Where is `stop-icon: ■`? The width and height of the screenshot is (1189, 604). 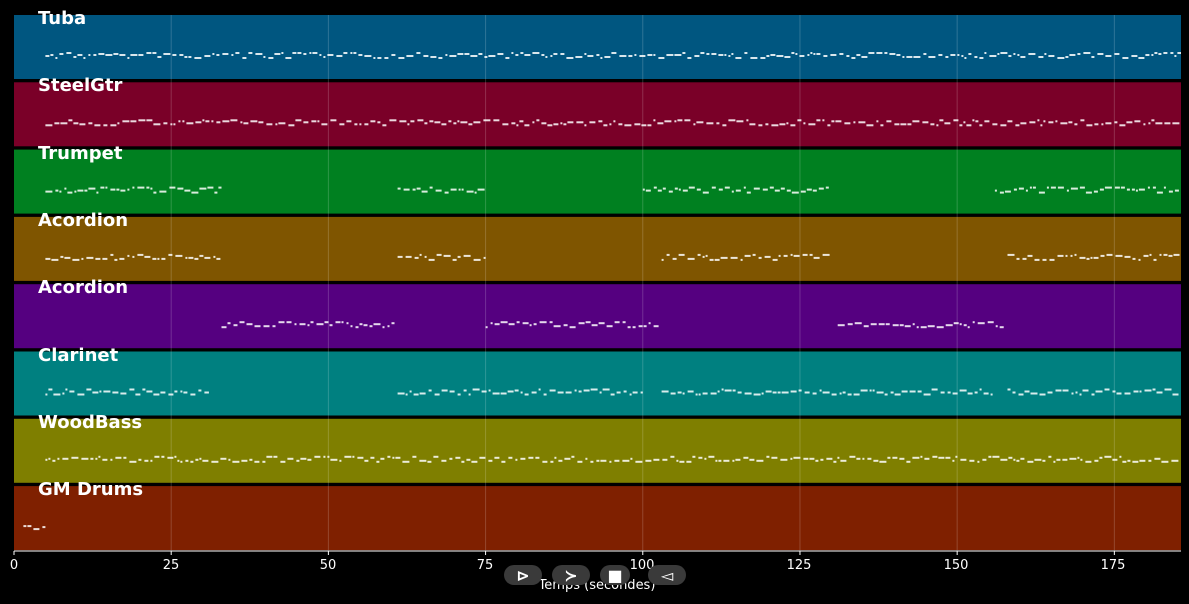 stop-icon: ■ is located at coordinates (615, 575).